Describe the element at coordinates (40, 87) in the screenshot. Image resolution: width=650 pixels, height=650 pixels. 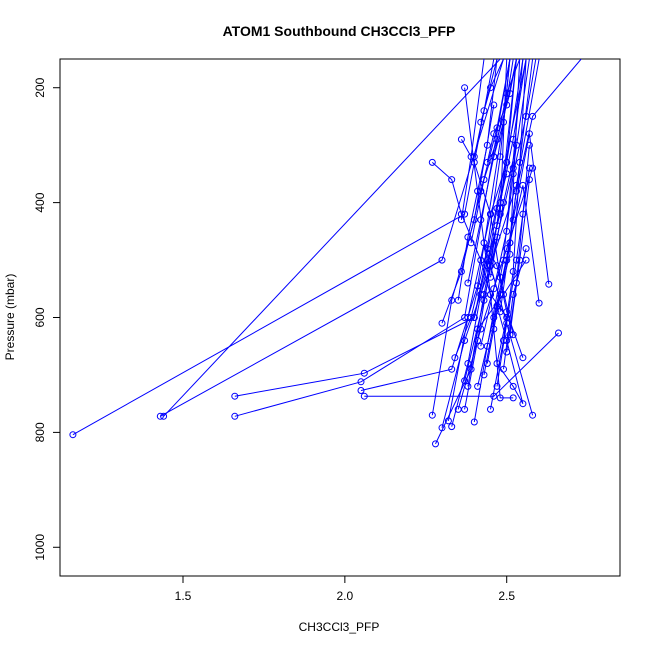
I see `y-tick-label: 200` at that location.